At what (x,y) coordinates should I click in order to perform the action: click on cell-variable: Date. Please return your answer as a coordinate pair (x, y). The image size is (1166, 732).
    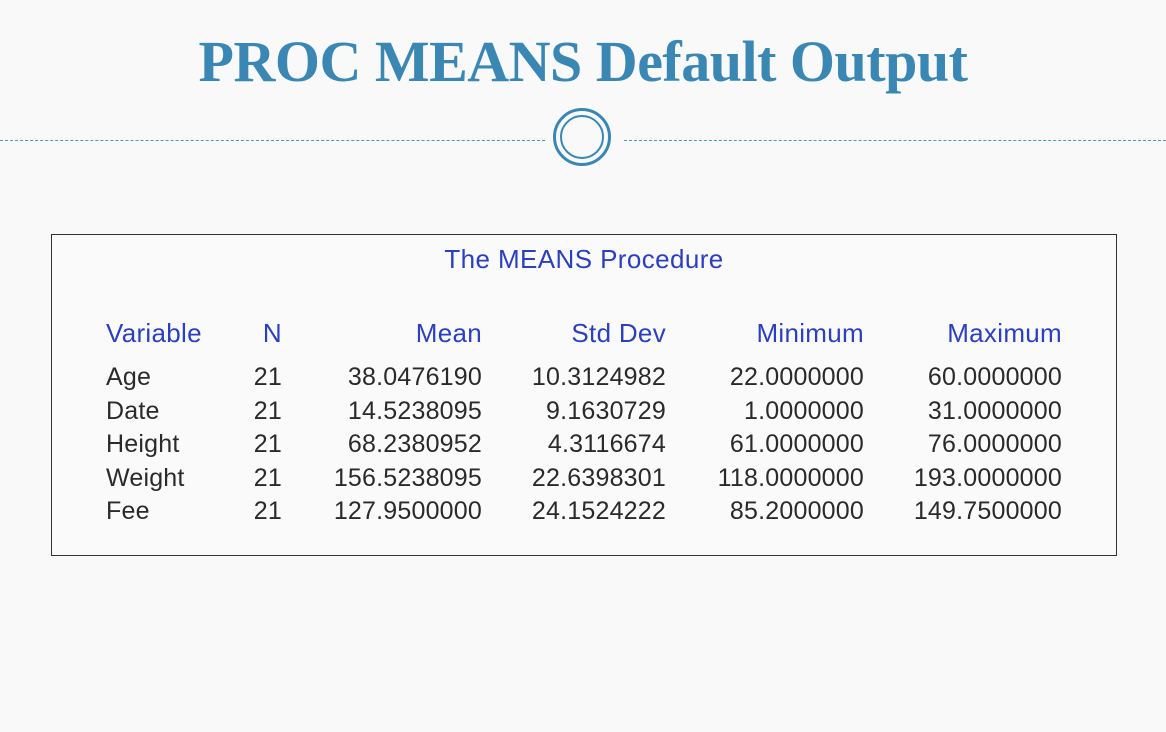
    Looking at the image, I should click on (133, 410).